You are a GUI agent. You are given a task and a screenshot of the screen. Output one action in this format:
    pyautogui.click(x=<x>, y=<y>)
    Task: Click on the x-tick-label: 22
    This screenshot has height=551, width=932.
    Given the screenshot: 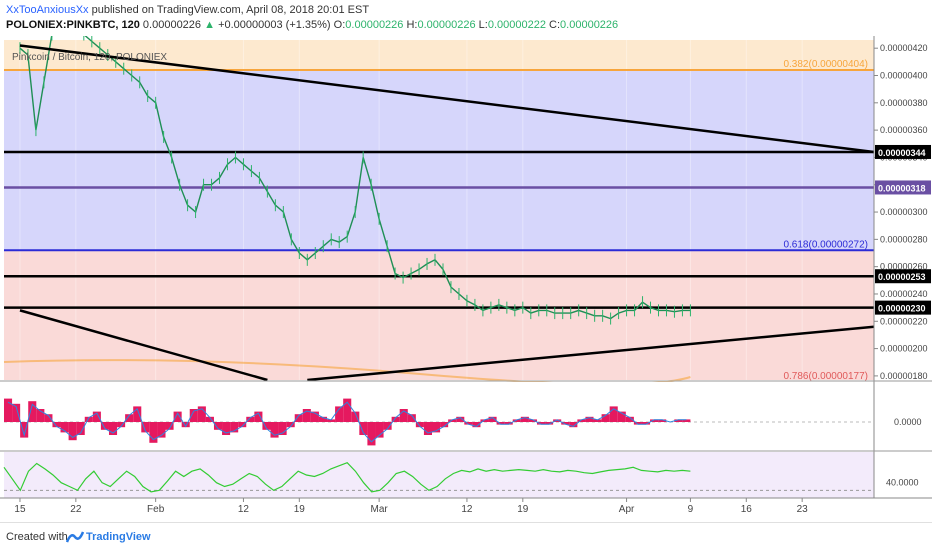 What is the action you would take?
    pyautogui.click(x=76, y=509)
    